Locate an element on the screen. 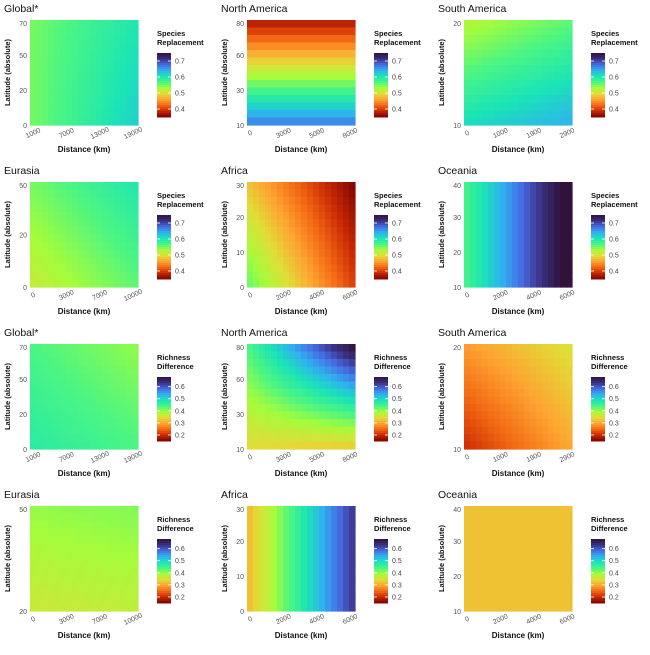 This screenshot has height=655, width=650. y-tick-label: 0 is located at coordinates (25, 450).